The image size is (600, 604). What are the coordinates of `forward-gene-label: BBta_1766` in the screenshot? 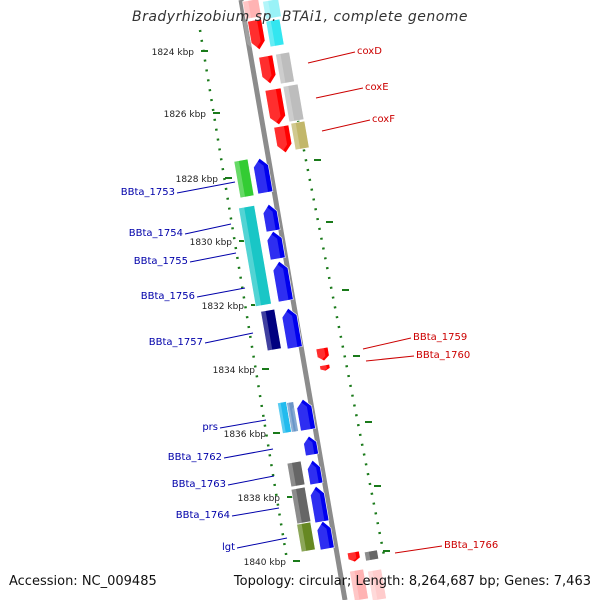 It's located at (471, 545).